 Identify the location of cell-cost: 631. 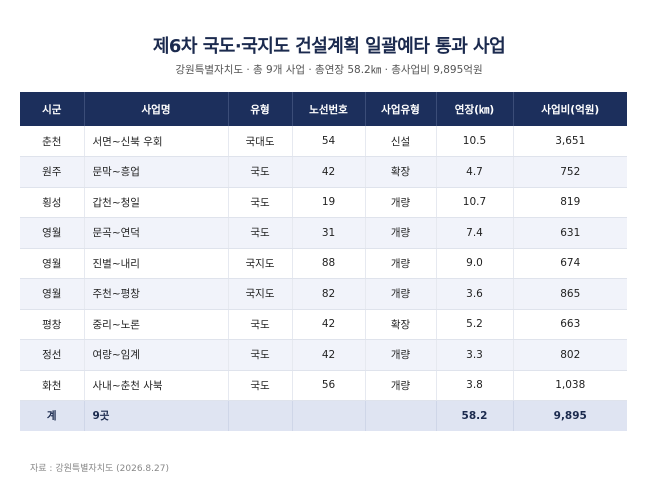
(570, 233).